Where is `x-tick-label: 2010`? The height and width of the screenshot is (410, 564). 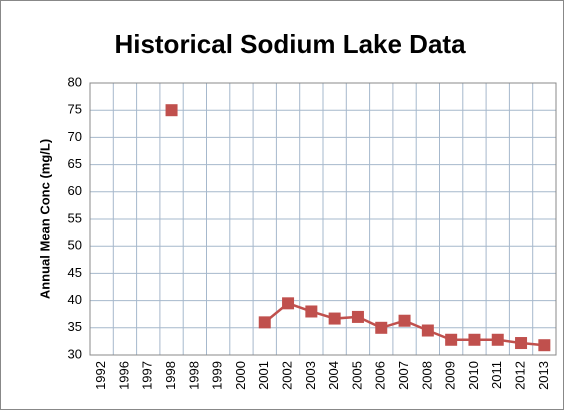 x-tick-label: 2010 is located at coordinates (473, 375).